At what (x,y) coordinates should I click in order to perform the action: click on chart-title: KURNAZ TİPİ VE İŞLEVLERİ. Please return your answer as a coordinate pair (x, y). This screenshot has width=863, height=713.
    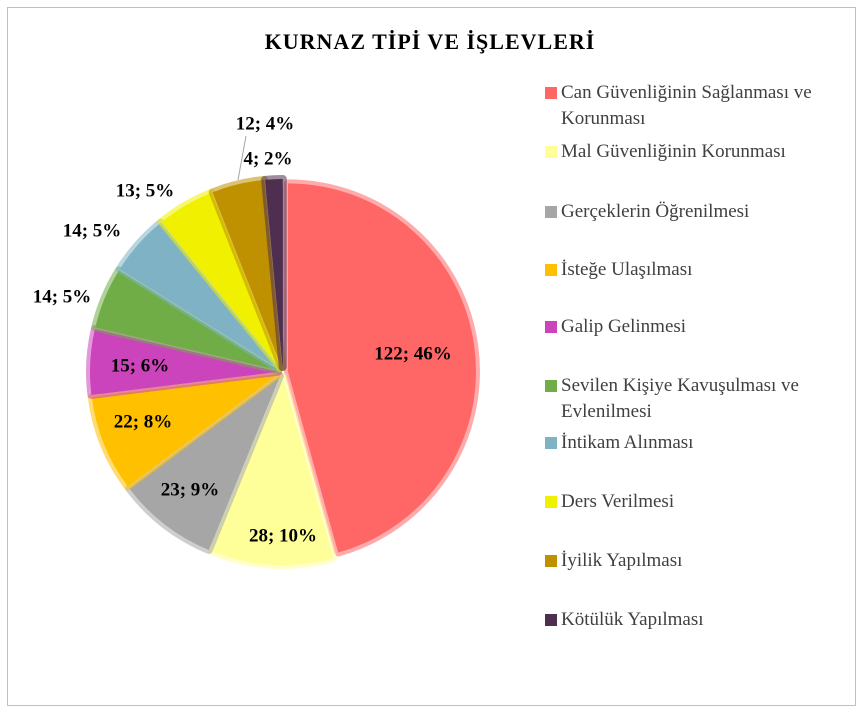
    Looking at the image, I should click on (430, 41).